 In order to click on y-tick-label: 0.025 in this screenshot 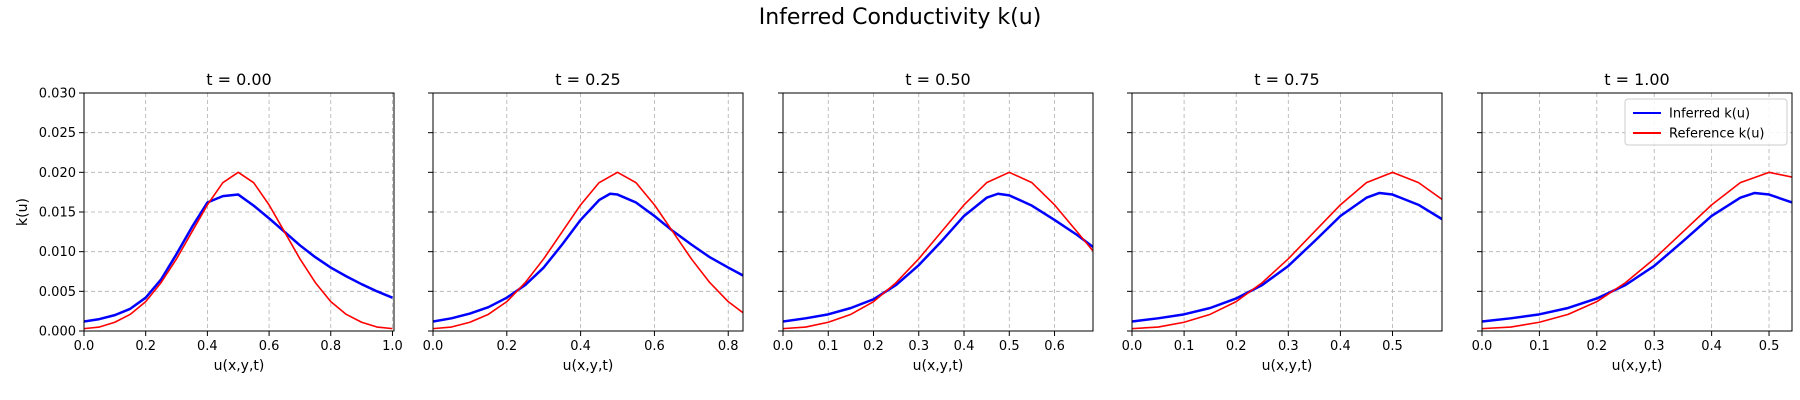, I will do `click(57, 133)`.